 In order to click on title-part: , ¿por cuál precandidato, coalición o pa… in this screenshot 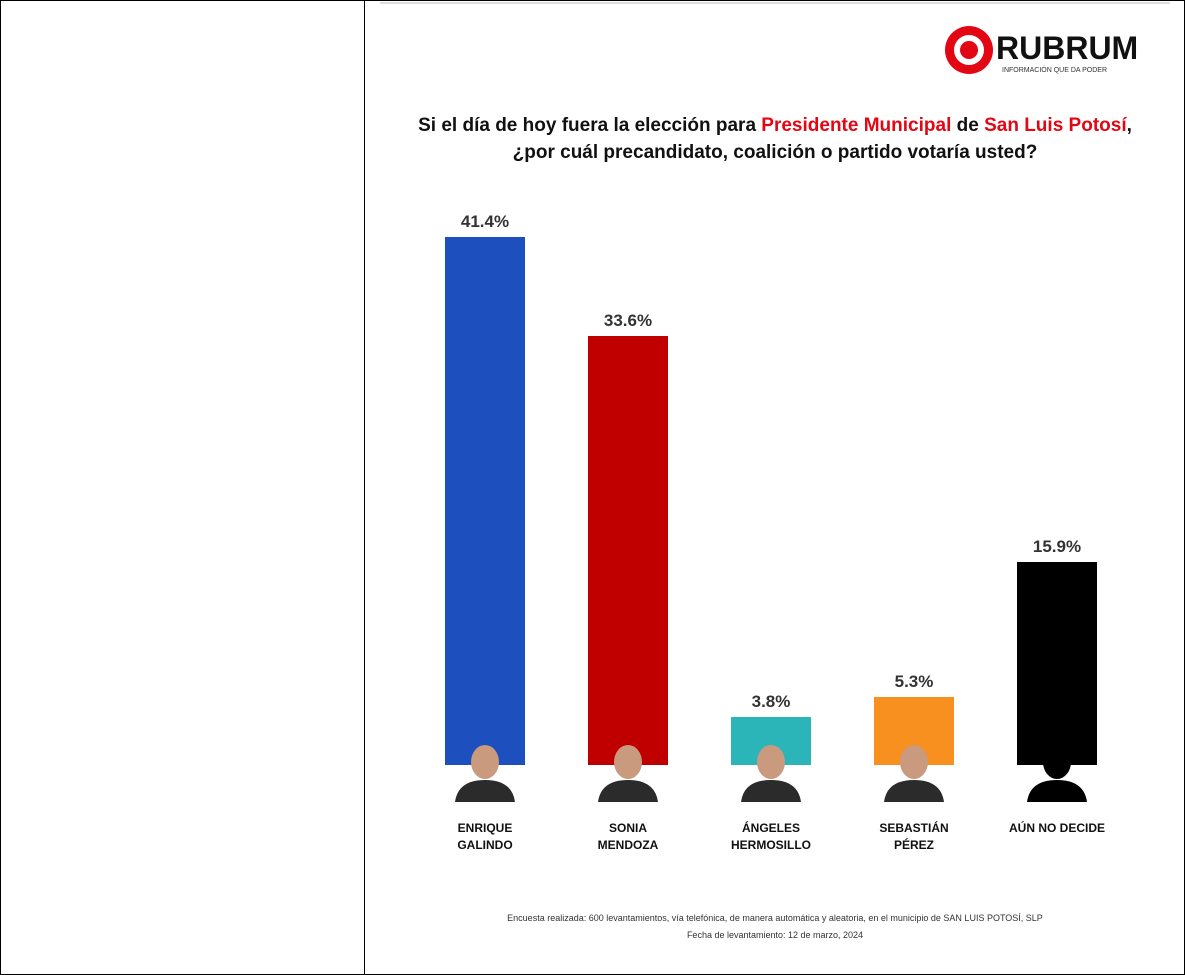, I will do `click(822, 139)`.